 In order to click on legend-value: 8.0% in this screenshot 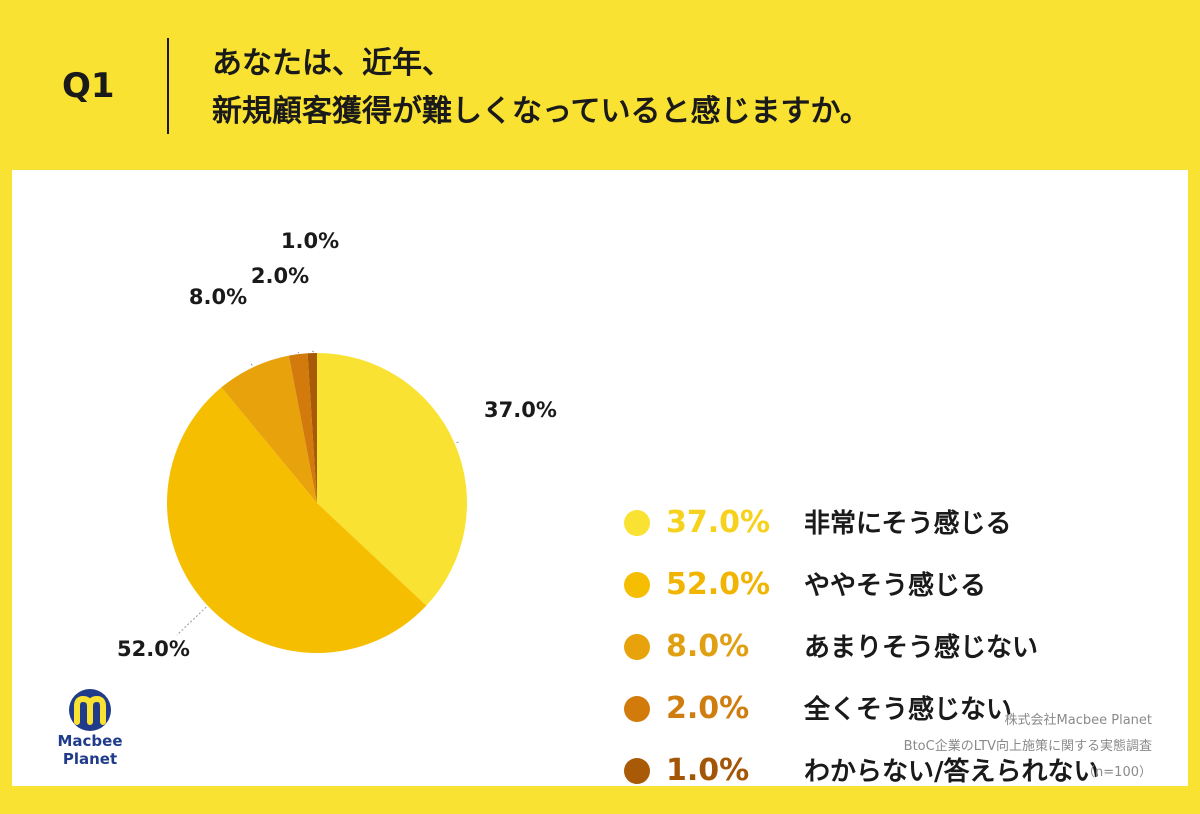, I will do `click(708, 646)`.